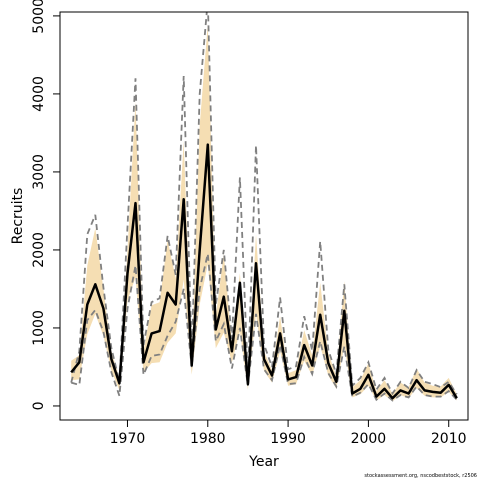 The image size is (480, 480). I want to click on x-tick-label: 2000, so click(369, 439).